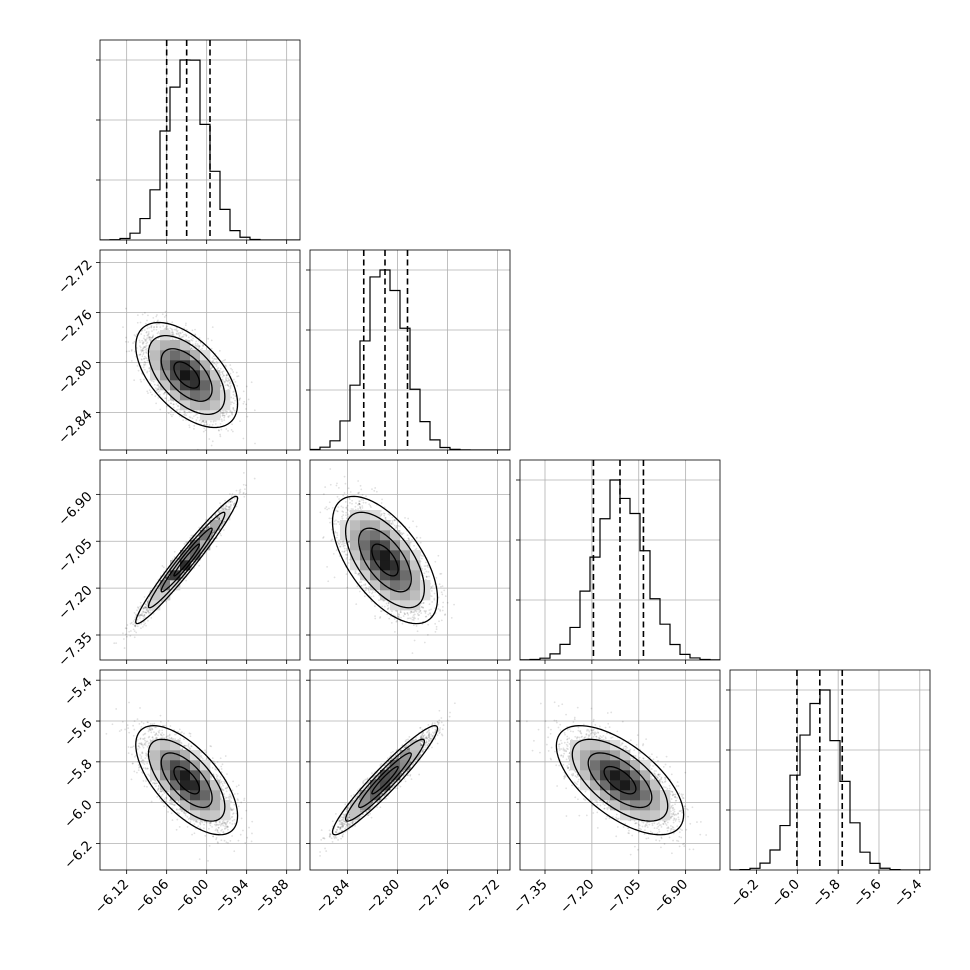 The height and width of the screenshot is (970, 970). What do you see at coordinates (75, 377) in the screenshot?
I see `y-tick-label: −2.80` at bounding box center [75, 377].